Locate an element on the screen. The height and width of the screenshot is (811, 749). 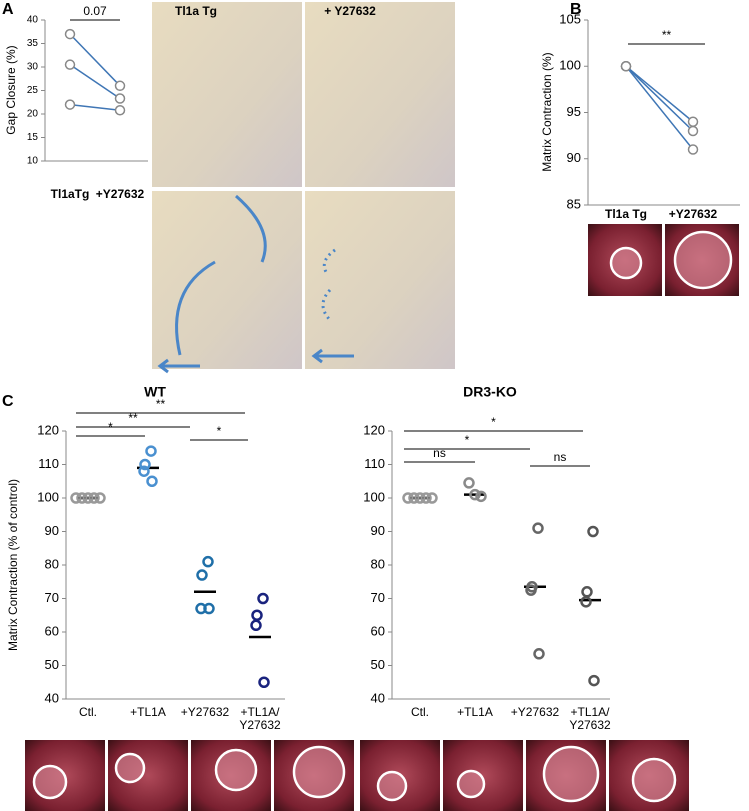
panel-label: A is located at coordinates (8, 9).